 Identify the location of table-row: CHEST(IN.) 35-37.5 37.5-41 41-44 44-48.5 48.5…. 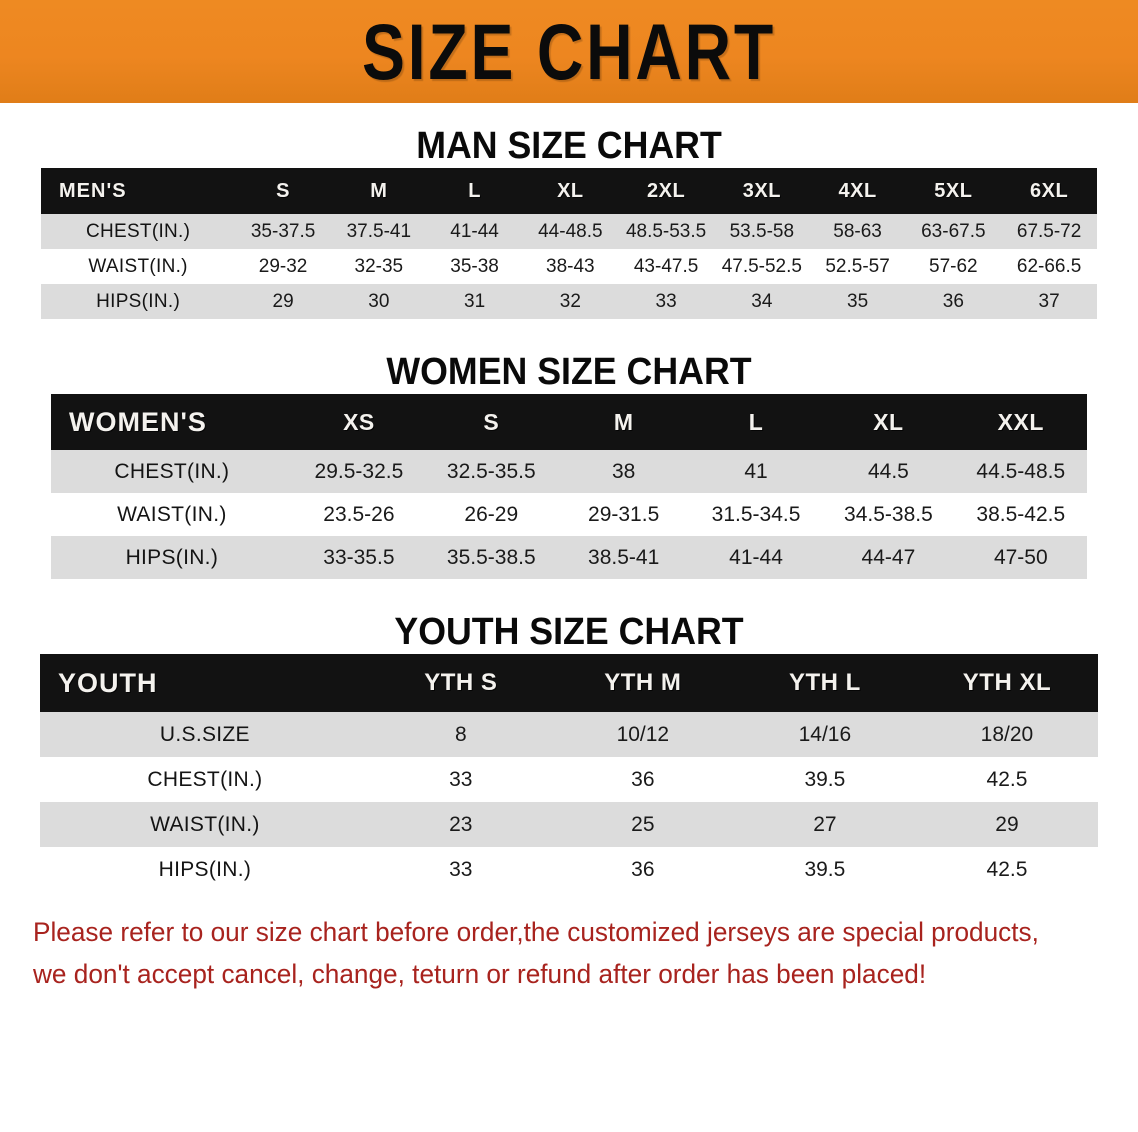
(569, 231).